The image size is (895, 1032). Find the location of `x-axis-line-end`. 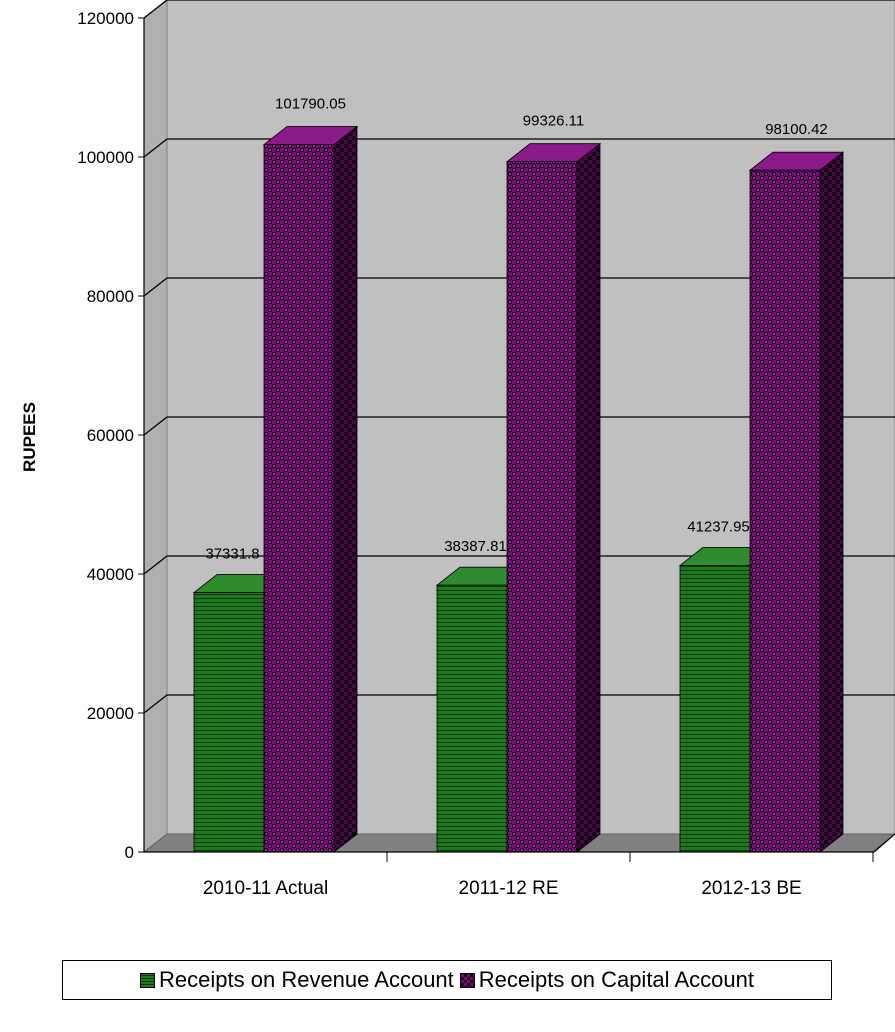

x-axis-line-end is located at coordinates (884, 843).